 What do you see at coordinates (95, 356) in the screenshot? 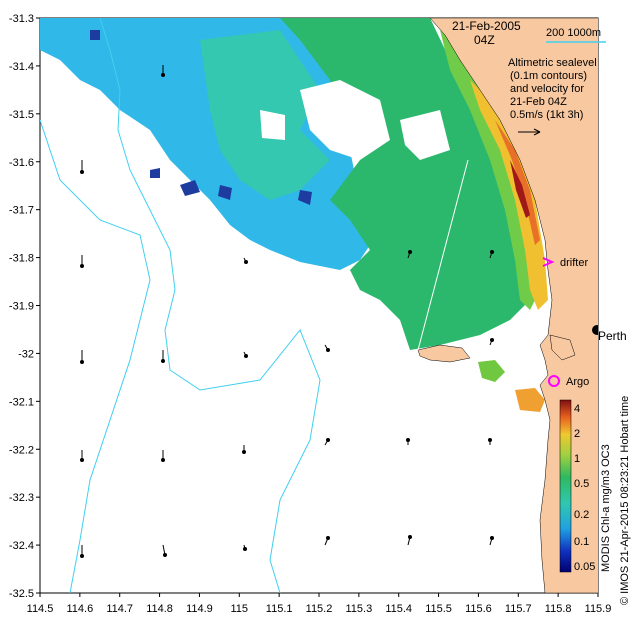
I see `isobath-1000m` at bounding box center [95, 356].